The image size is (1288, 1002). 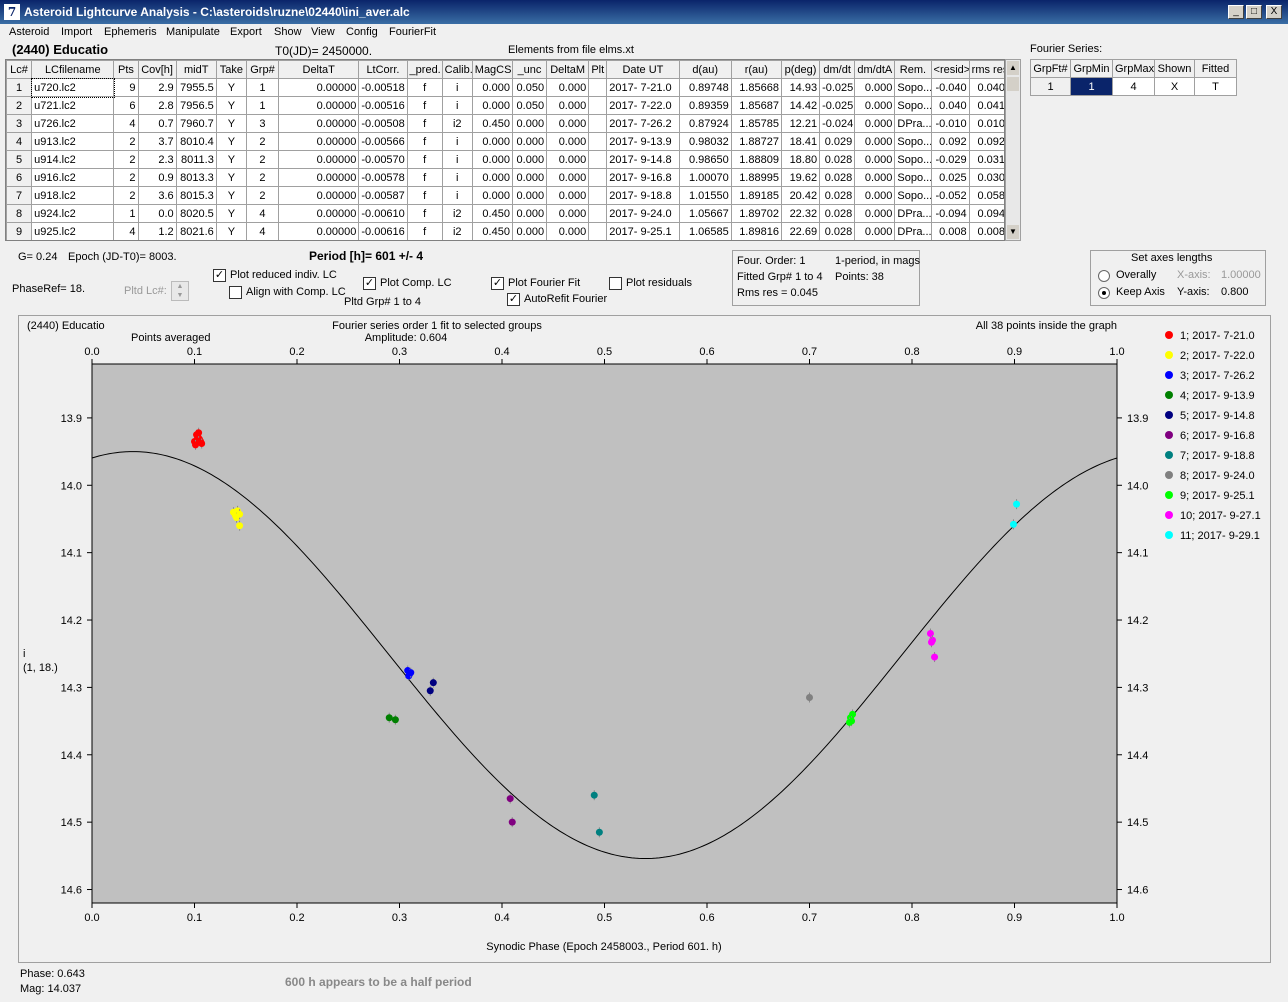 What do you see at coordinates (383, 87) in the screenshot?
I see `table-cell: -0.00518` at bounding box center [383, 87].